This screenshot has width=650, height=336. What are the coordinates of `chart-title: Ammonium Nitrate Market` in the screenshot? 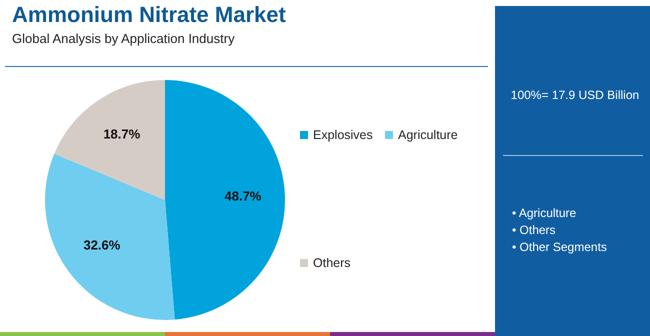 It's located at (149, 15).